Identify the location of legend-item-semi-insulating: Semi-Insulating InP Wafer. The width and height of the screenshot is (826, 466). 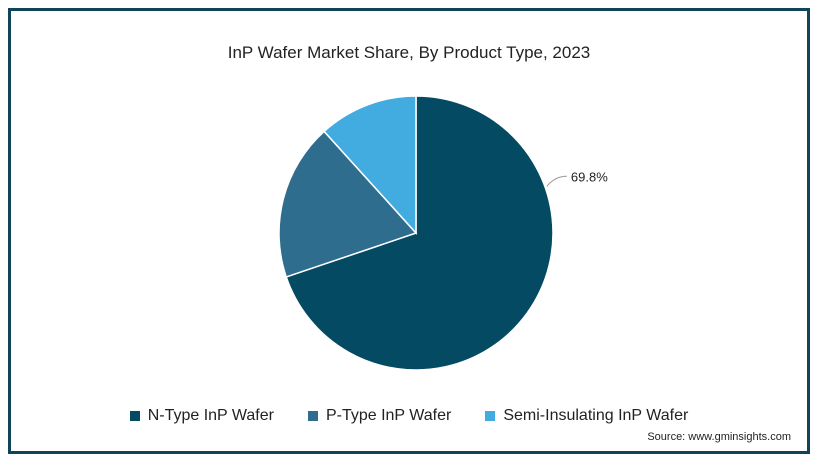
(586, 416).